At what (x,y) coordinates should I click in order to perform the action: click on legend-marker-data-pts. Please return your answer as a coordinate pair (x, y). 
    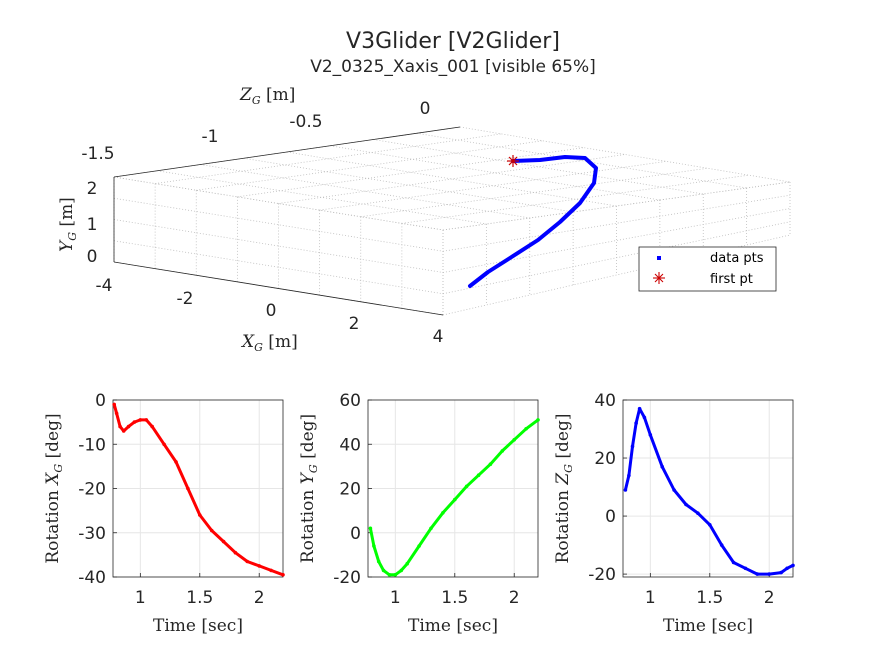
    Looking at the image, I should click on (659, 258).